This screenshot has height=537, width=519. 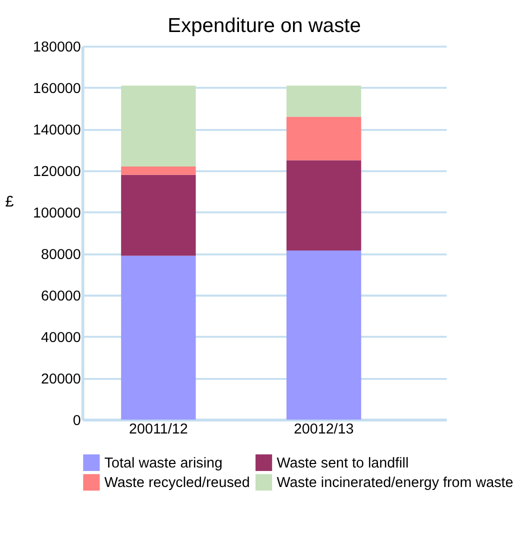 What do you see at coordinates (177, 483) in the screenshot?
I see `legend-label: Waste recycled/reused` at bounding box center [177, 483].